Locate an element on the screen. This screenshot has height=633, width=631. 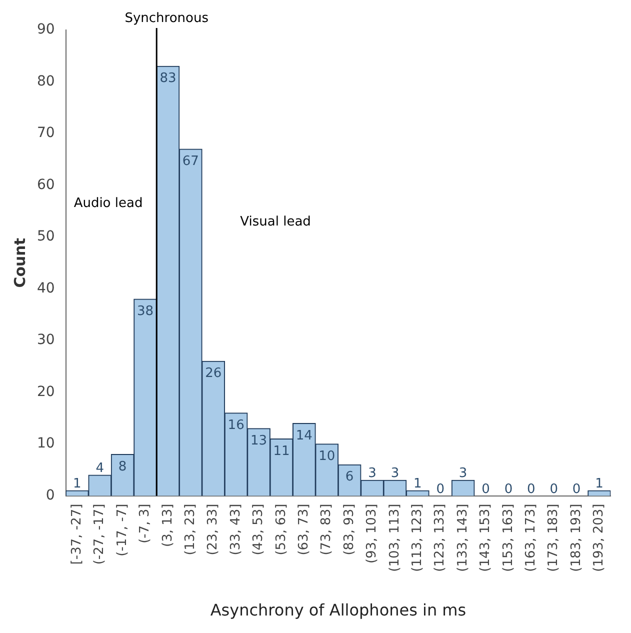
y-axis-title: Count is located at coordinates (19, 263).